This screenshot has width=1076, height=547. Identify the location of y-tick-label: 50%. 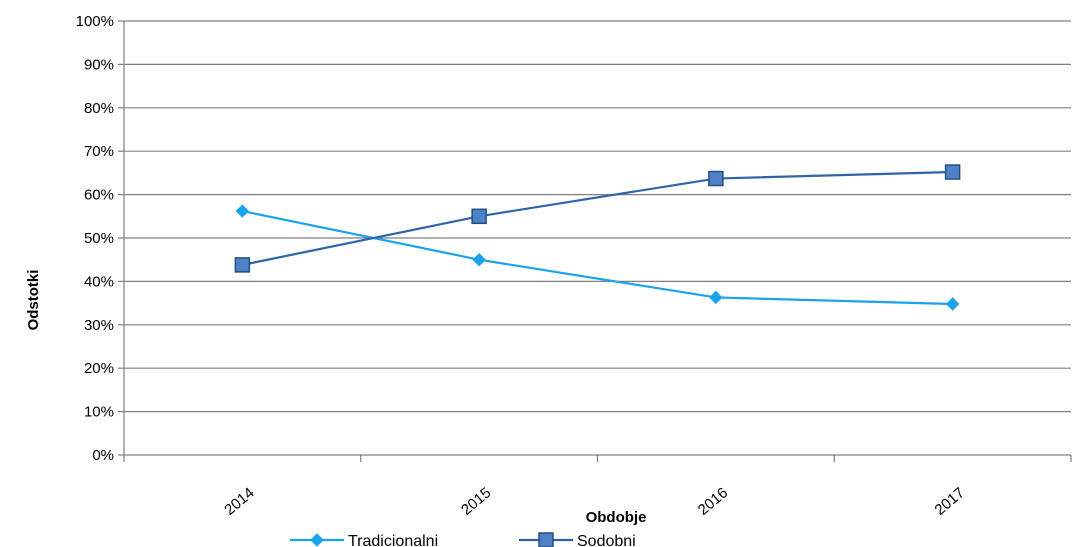
(99, 238).